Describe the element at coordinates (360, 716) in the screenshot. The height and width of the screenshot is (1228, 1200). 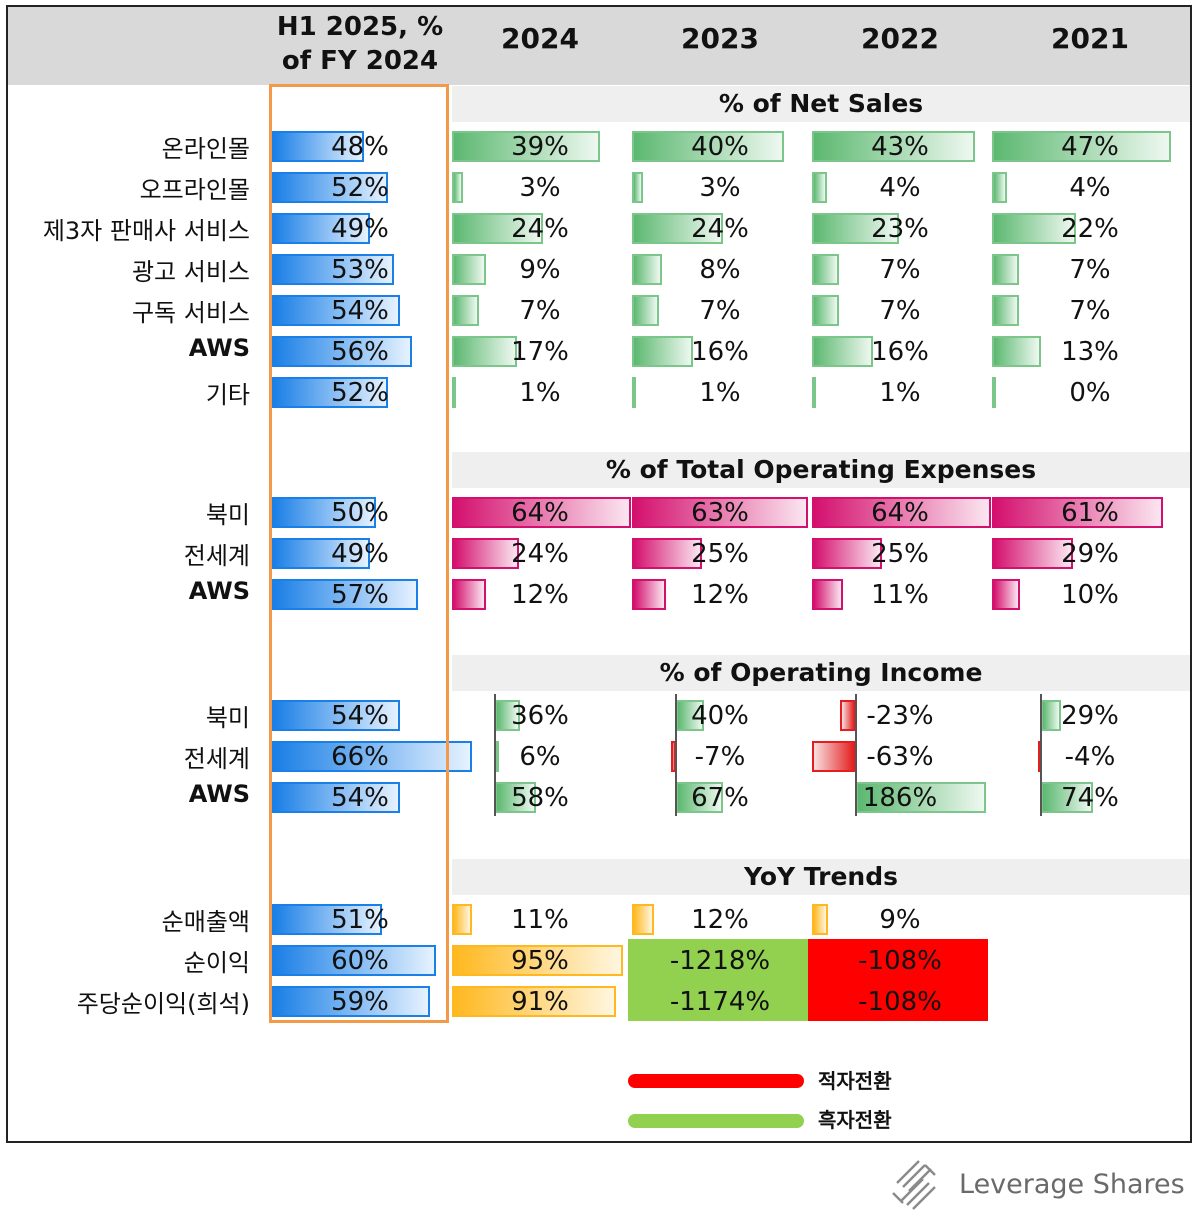
I see `h1-value-2-0: 54%` at that location.